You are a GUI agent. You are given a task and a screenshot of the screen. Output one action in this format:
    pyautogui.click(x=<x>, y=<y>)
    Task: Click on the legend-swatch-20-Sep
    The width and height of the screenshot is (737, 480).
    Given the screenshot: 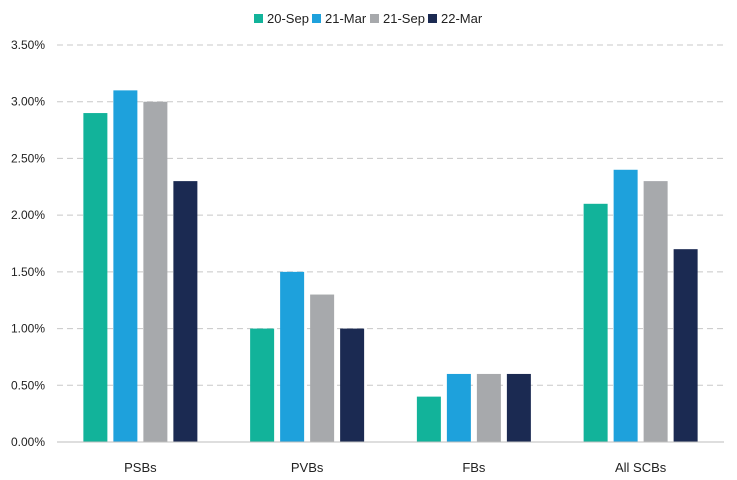 What is the action you would take?
    pyautogui.click(x=258, y=18)
    